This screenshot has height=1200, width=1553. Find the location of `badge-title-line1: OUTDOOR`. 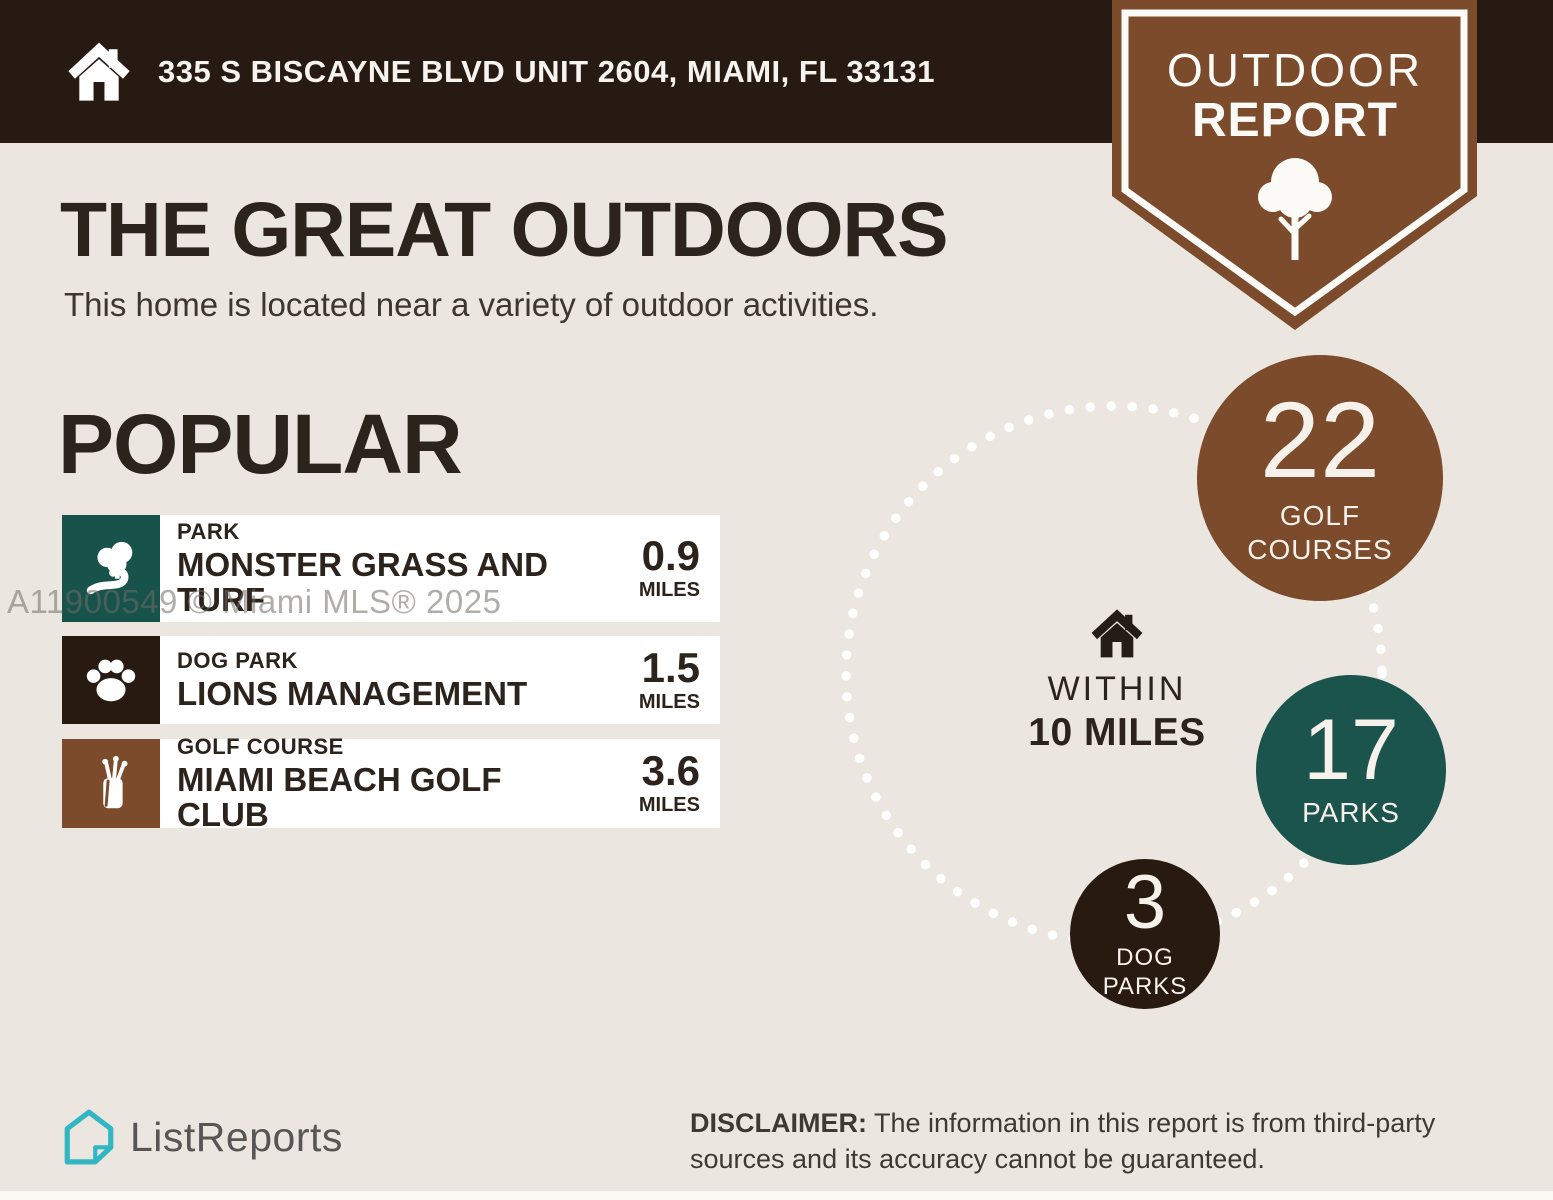

badge-title-line1: OUTDOOR is located at coordinates (1295, 70).